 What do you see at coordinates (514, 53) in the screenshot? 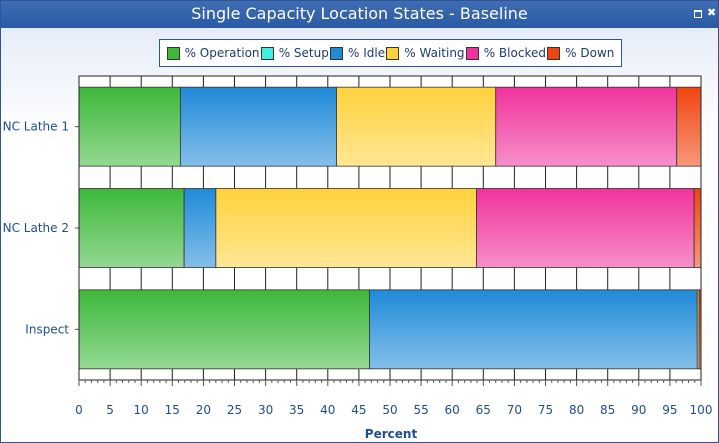
I see `legend-label: % Blocked` at bounding box center [514, 53].